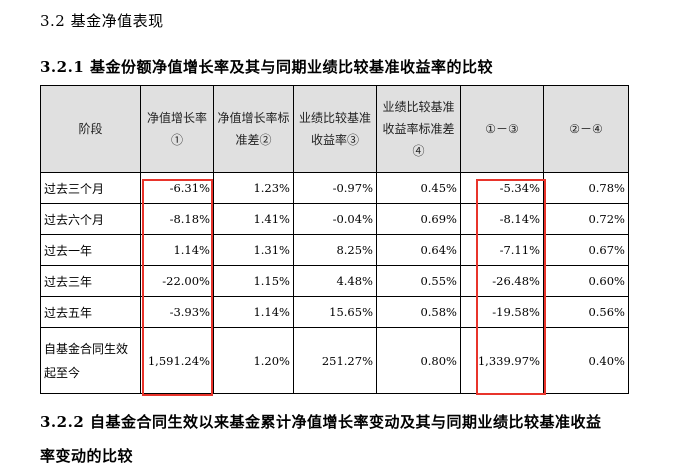 This screenshot has width=700, height=476. I want to click on diff-1-3-cell: 1,339.97%, so click(502, 360).